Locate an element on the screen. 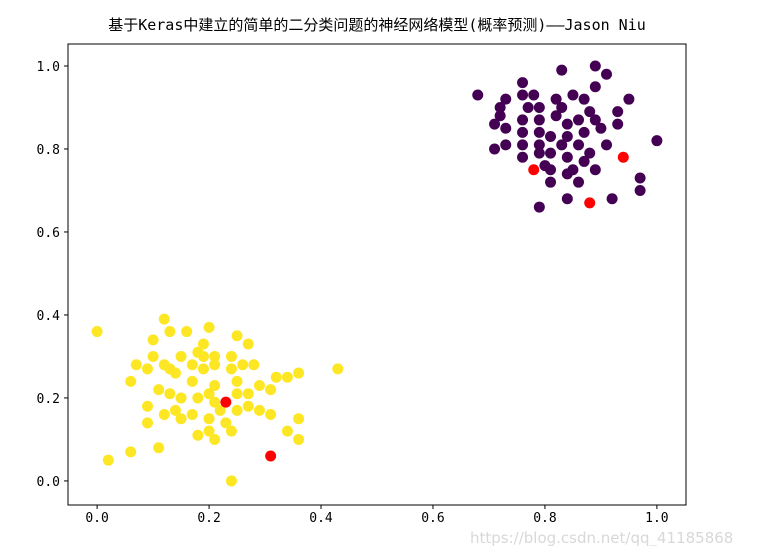 The image size is (760, 546). y-tick-label: 0.6 is located at coordinates (48, 233).